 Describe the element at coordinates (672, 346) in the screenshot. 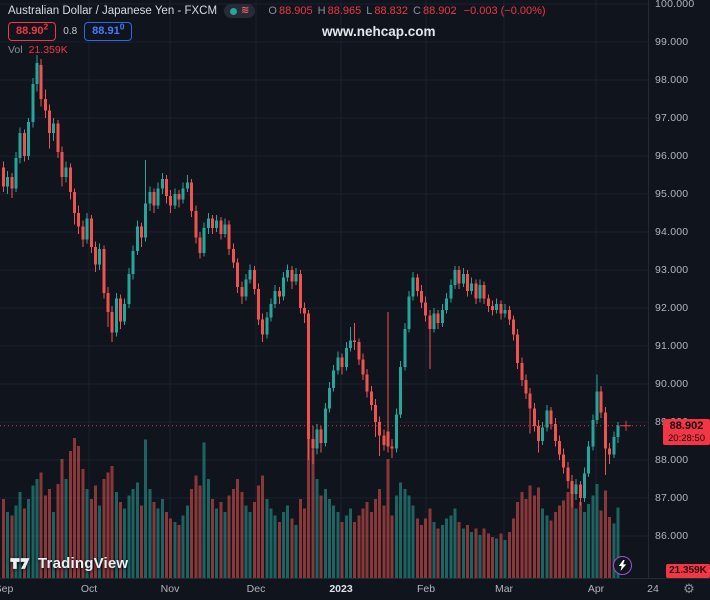

I see `price-axis-label: 91.000` at that location.